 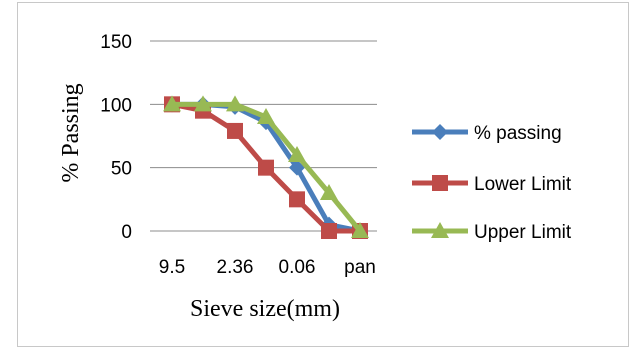 I want to click on legend-entry-0: % passing, so click(x=487, y=133).